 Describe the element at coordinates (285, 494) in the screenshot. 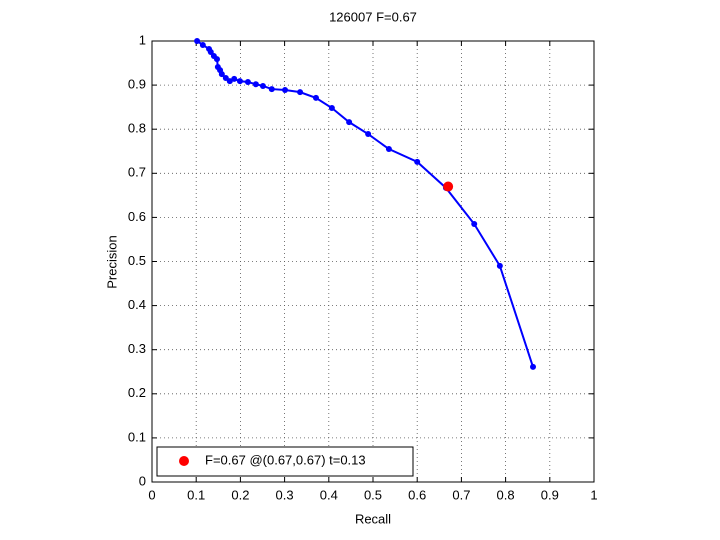

I see `x-tick-label: 0.3` at that location.